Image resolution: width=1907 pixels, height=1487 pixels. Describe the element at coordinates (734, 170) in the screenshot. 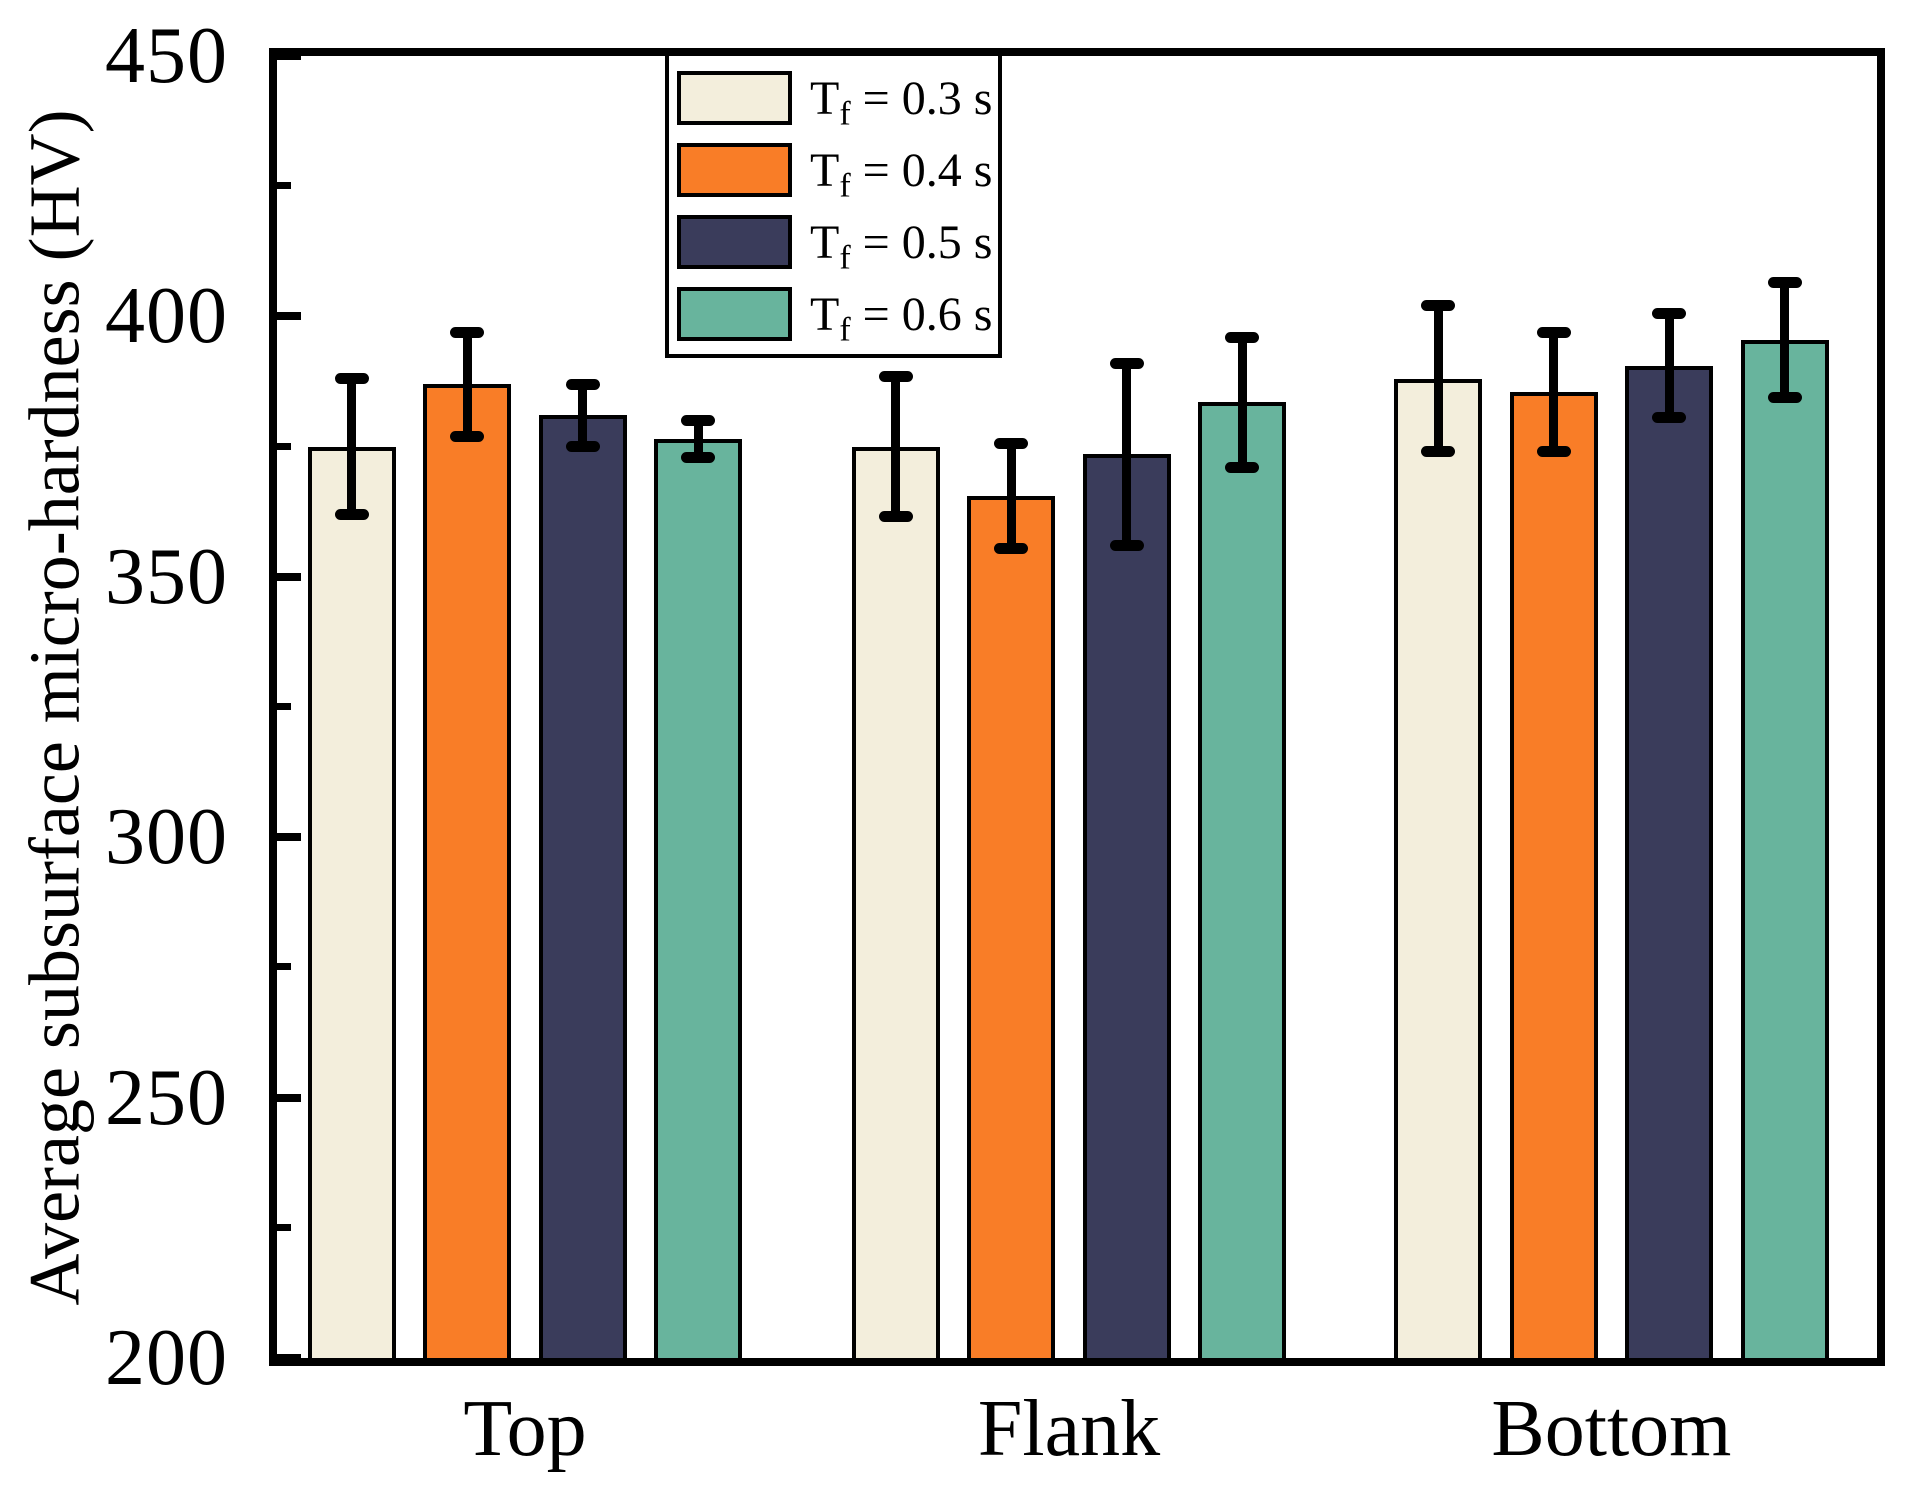

I see `legend-swatch-tf-0.4-s` at that location.